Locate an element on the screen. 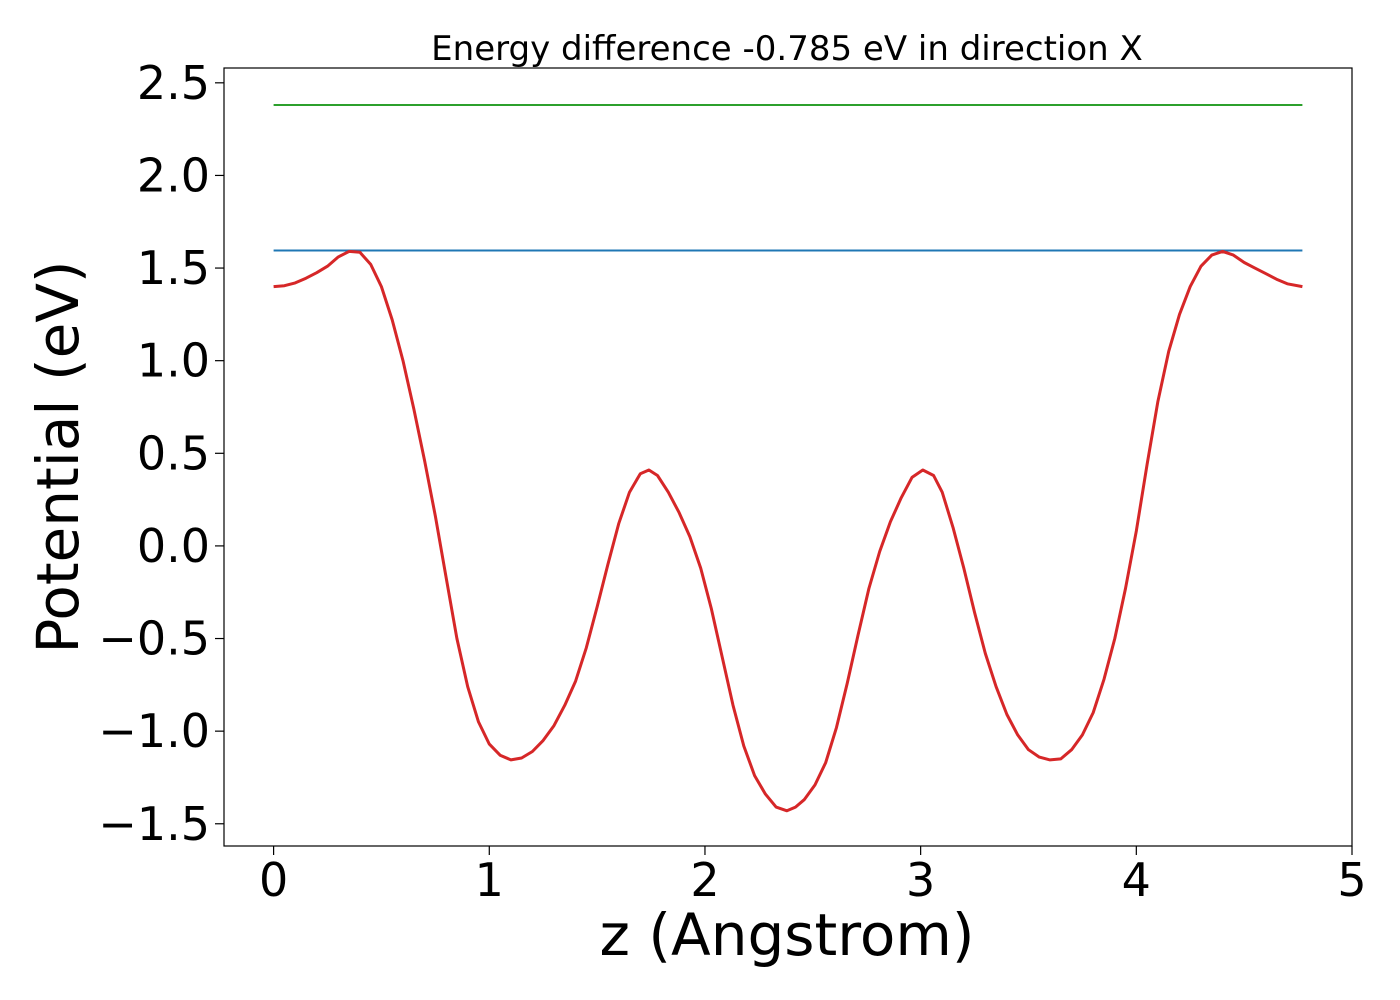  y-tick-label: 2.5 is located at coordinates (173, 83).